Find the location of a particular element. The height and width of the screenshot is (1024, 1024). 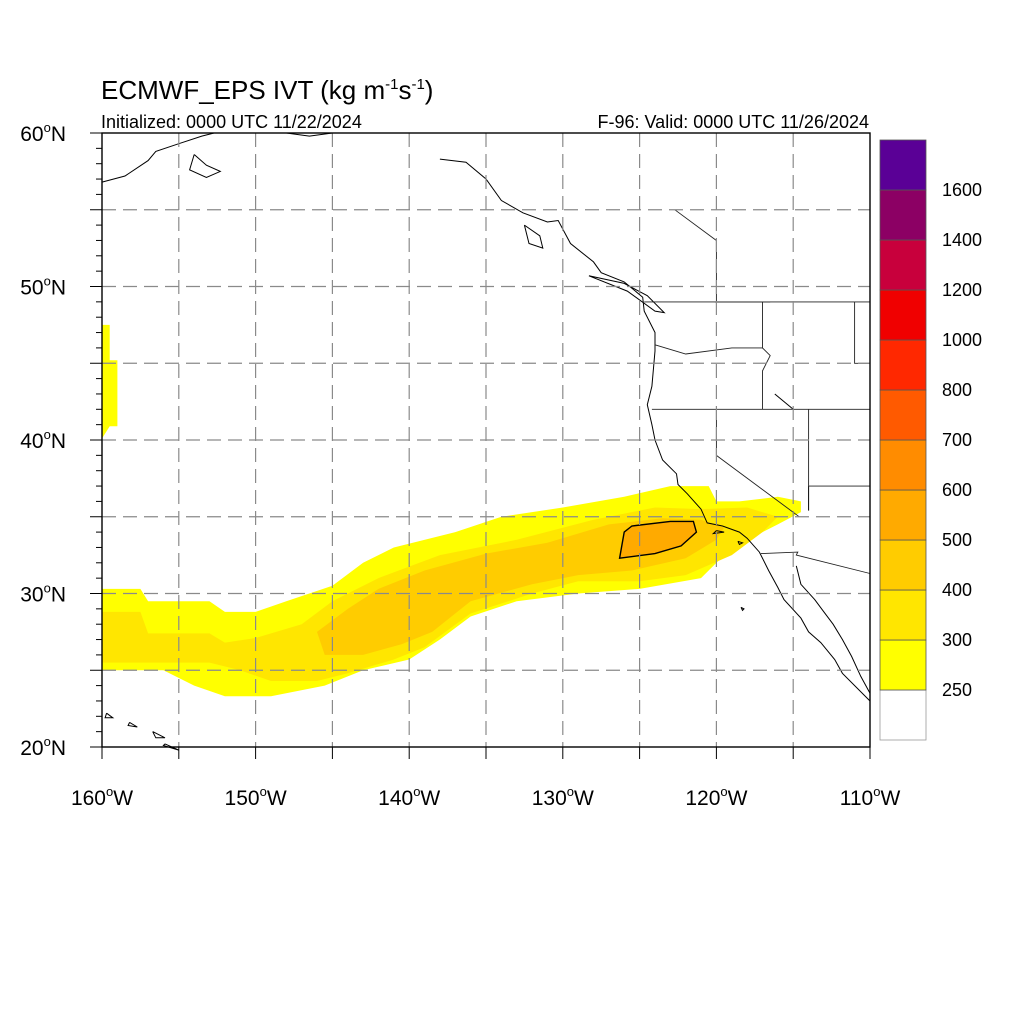

lon-label-130: 130oW is located at coordinates (563, 797).